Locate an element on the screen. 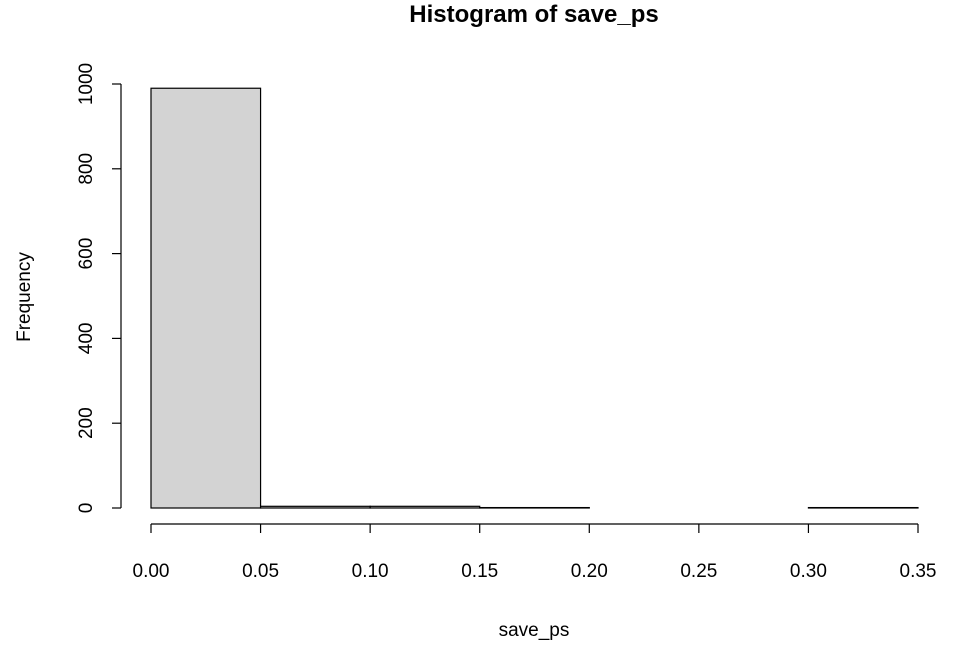  y-tick-label: 200 is located at coordinates (86, 423).